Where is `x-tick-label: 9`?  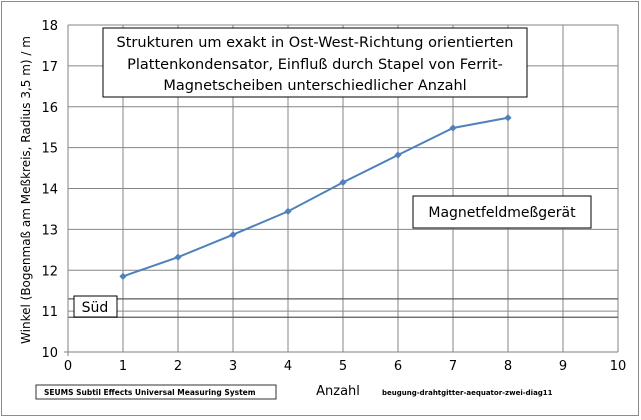 x-tick-label: 9 is located at coordinates (563, 366).